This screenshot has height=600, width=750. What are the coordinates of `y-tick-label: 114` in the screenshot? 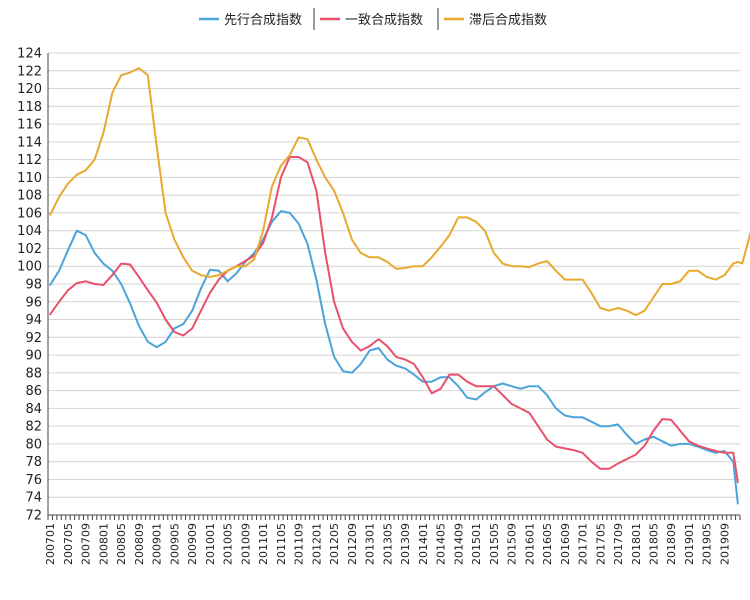 It's located at (29, 142).